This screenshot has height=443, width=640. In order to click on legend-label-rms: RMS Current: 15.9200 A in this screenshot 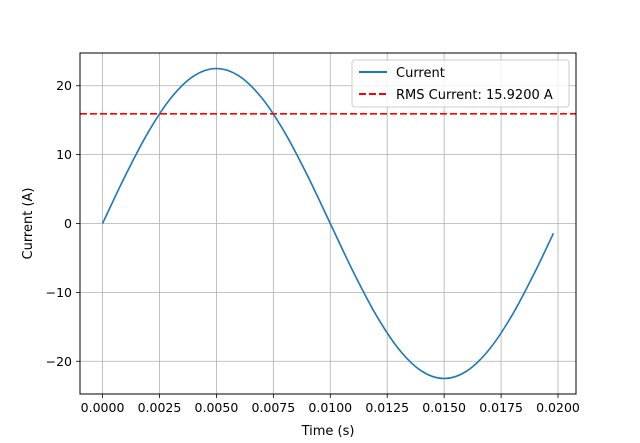, I will do `click(474, 95)`.